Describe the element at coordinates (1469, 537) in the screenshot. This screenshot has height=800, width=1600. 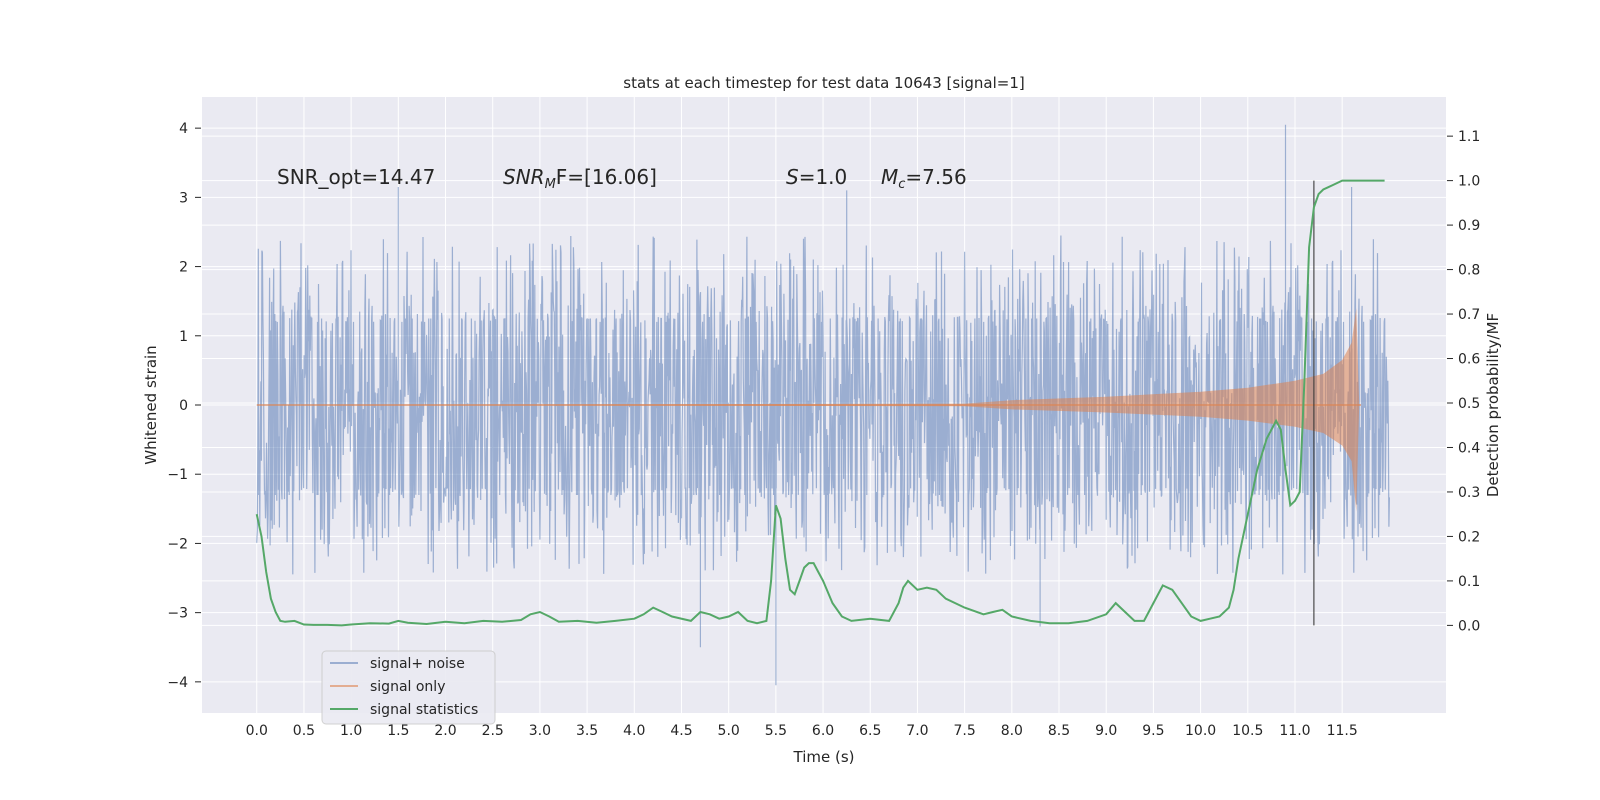
I see `y-right-tick-label: 0.2` at that location.